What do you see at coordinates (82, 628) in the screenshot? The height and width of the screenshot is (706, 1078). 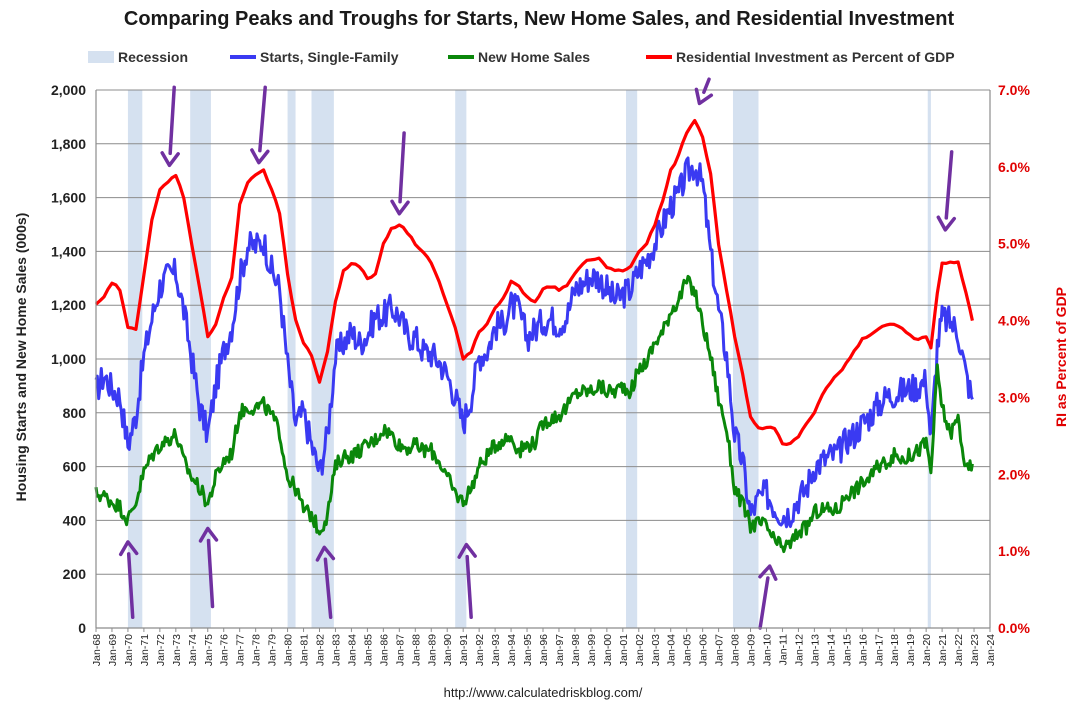 I see `y-left-tick-label: 0` at bounding box center [82, 628].